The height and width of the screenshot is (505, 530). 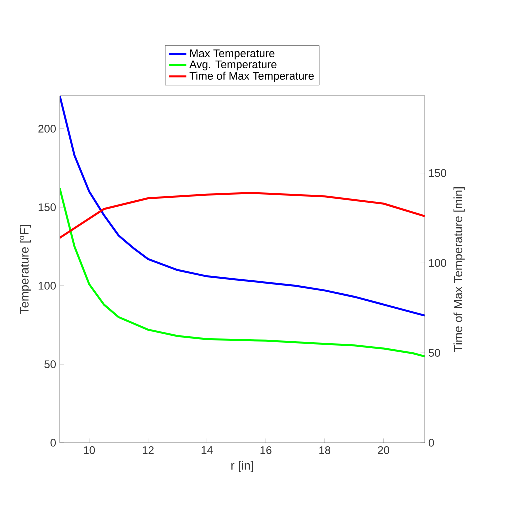 I want to click on x-tick-label: 16, so click(x=266, y=450).